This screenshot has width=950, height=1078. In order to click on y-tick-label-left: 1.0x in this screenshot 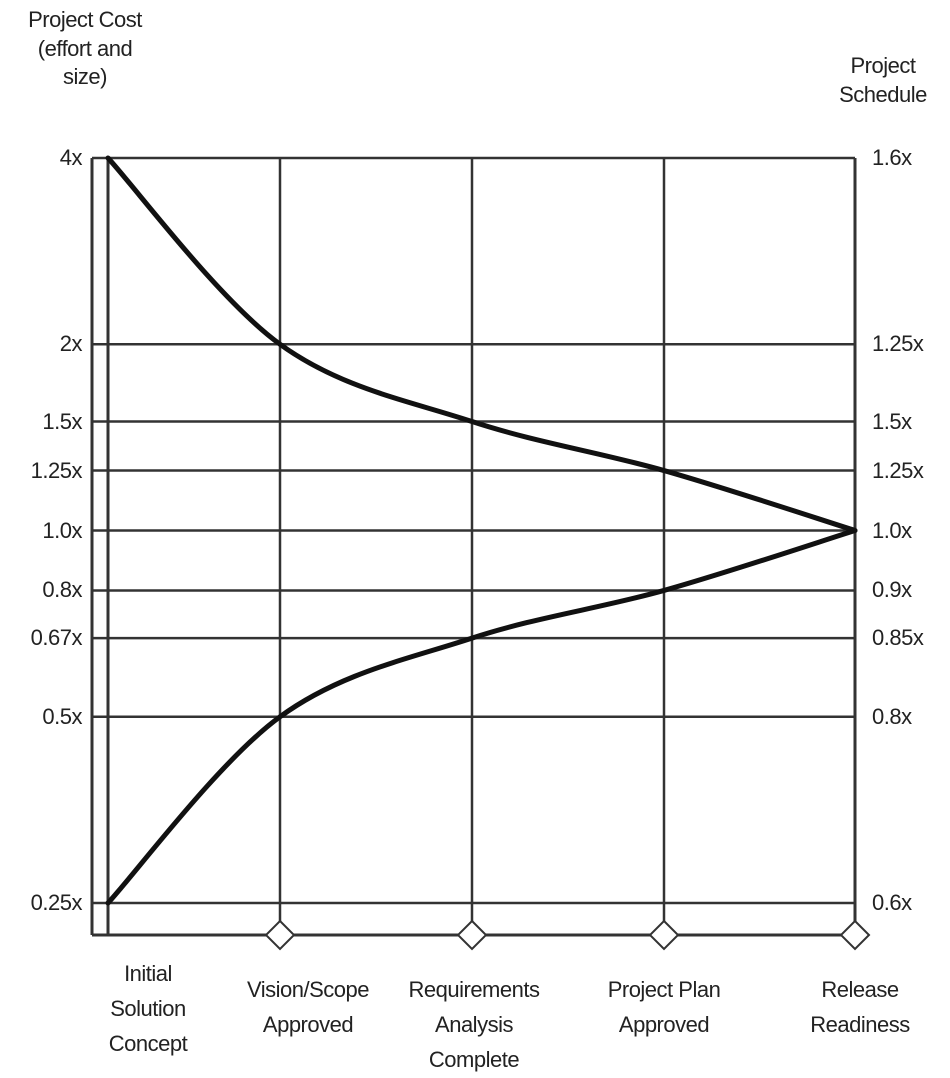, I will do `click(62, 531)`.